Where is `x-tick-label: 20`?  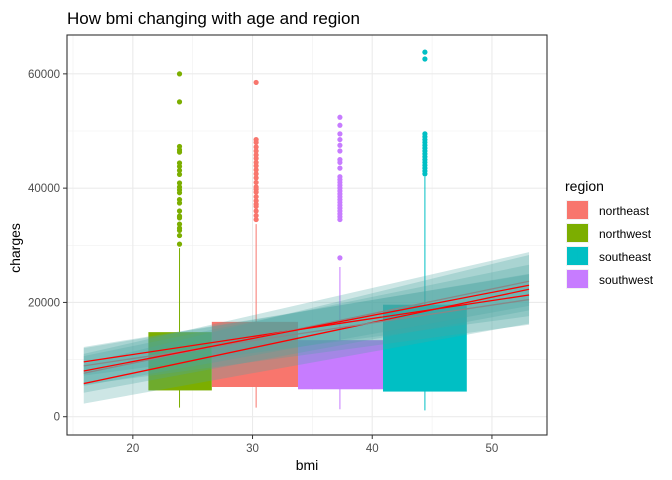 x-tick-label: 20 is located at coordinates (132, 449).